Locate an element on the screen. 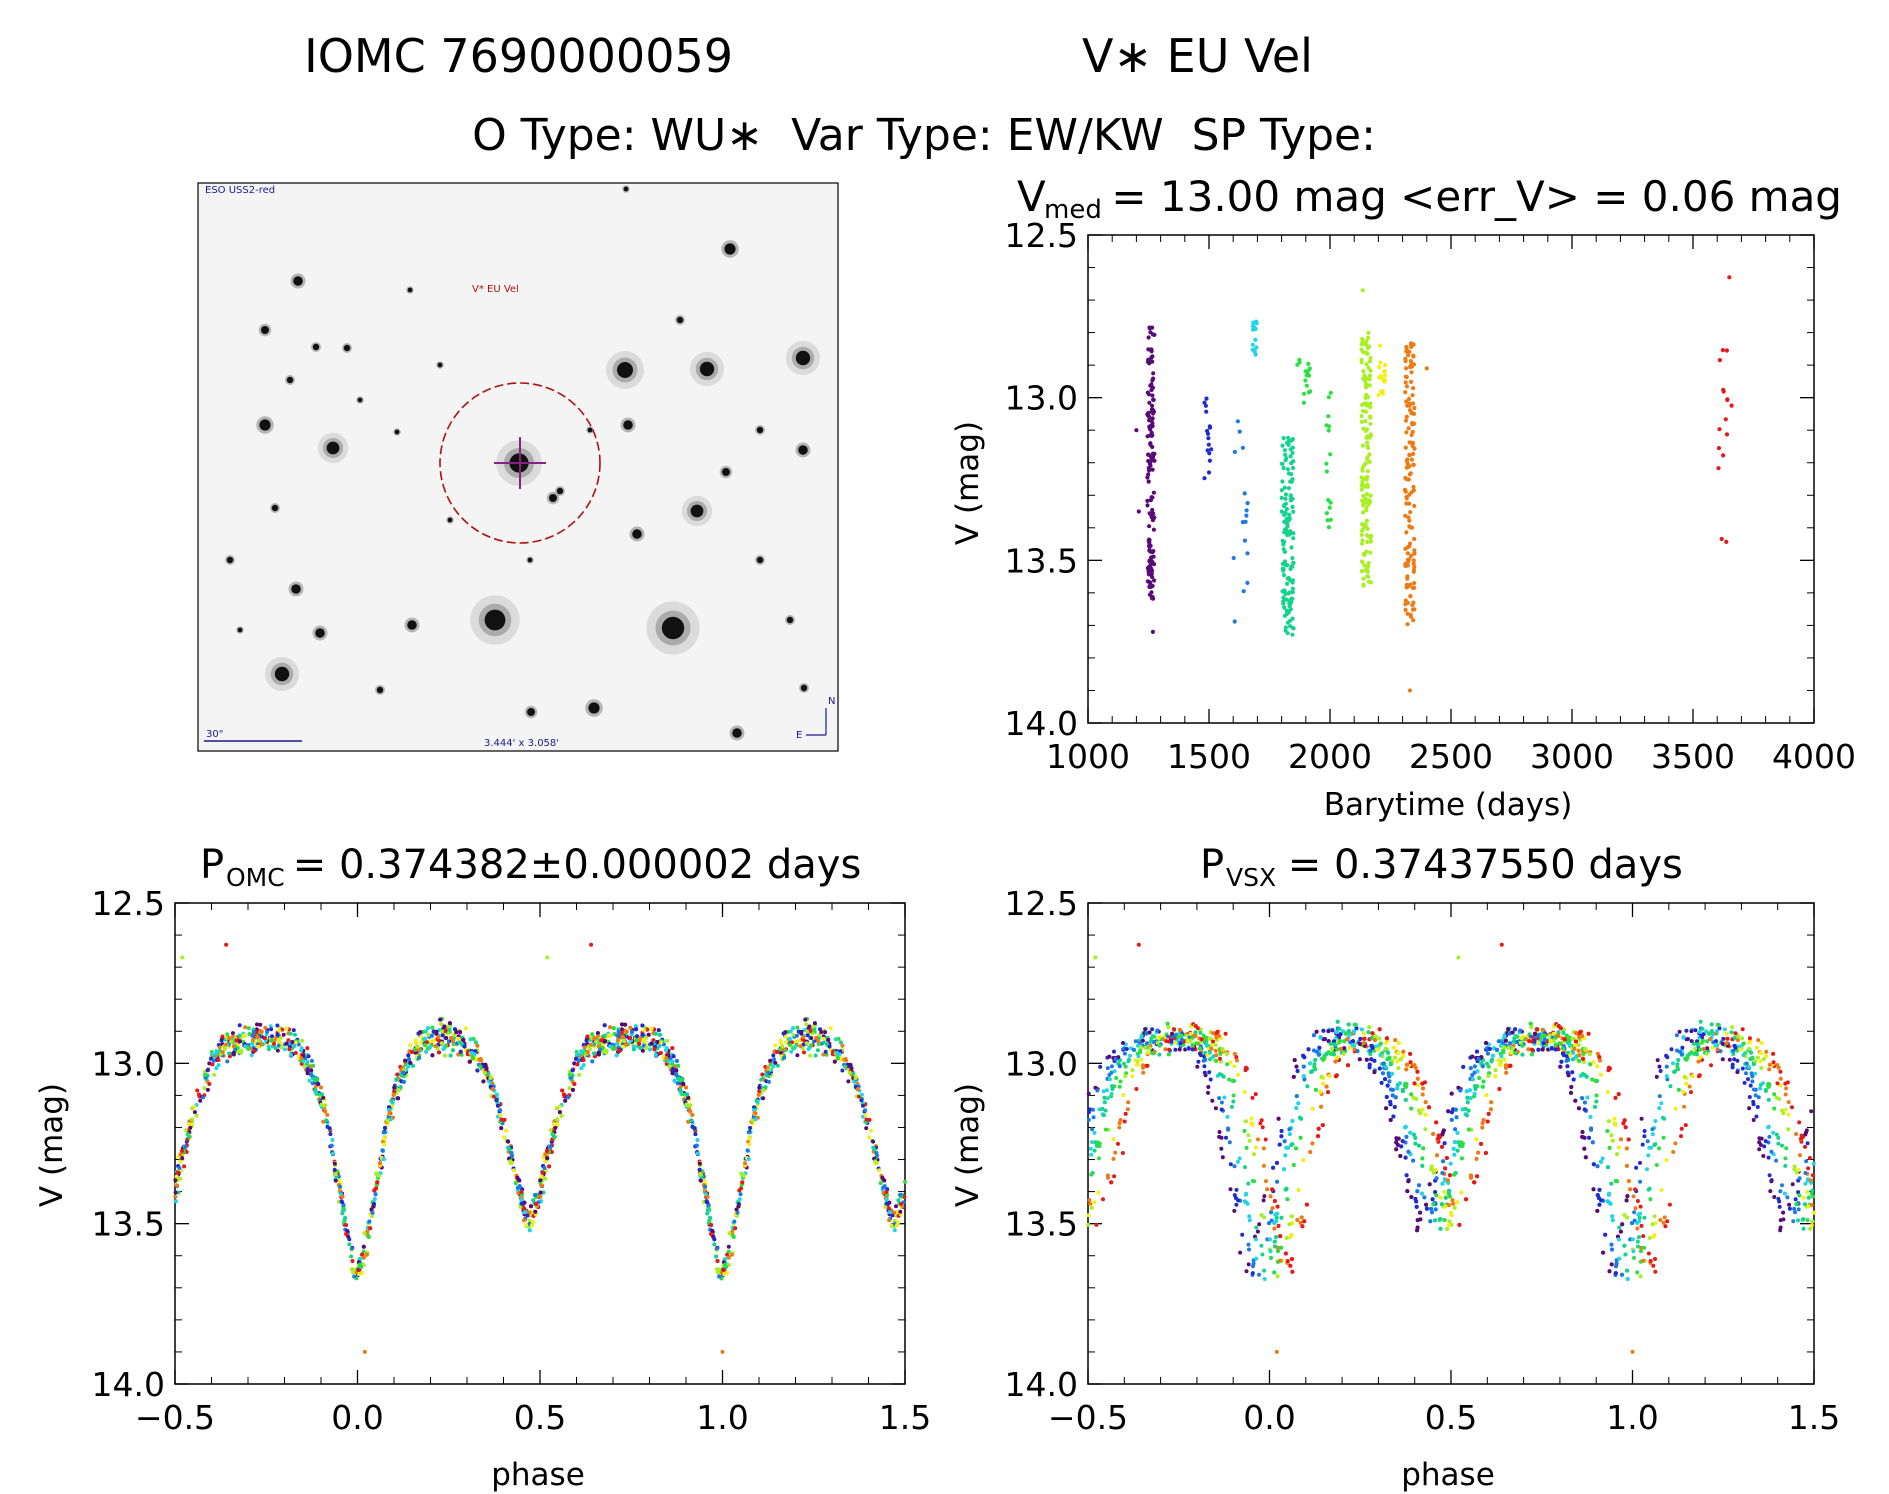 This screenshot has width=1889, height=1494. y-tick-label: 14.0 is located at coordinates (1041, 723).